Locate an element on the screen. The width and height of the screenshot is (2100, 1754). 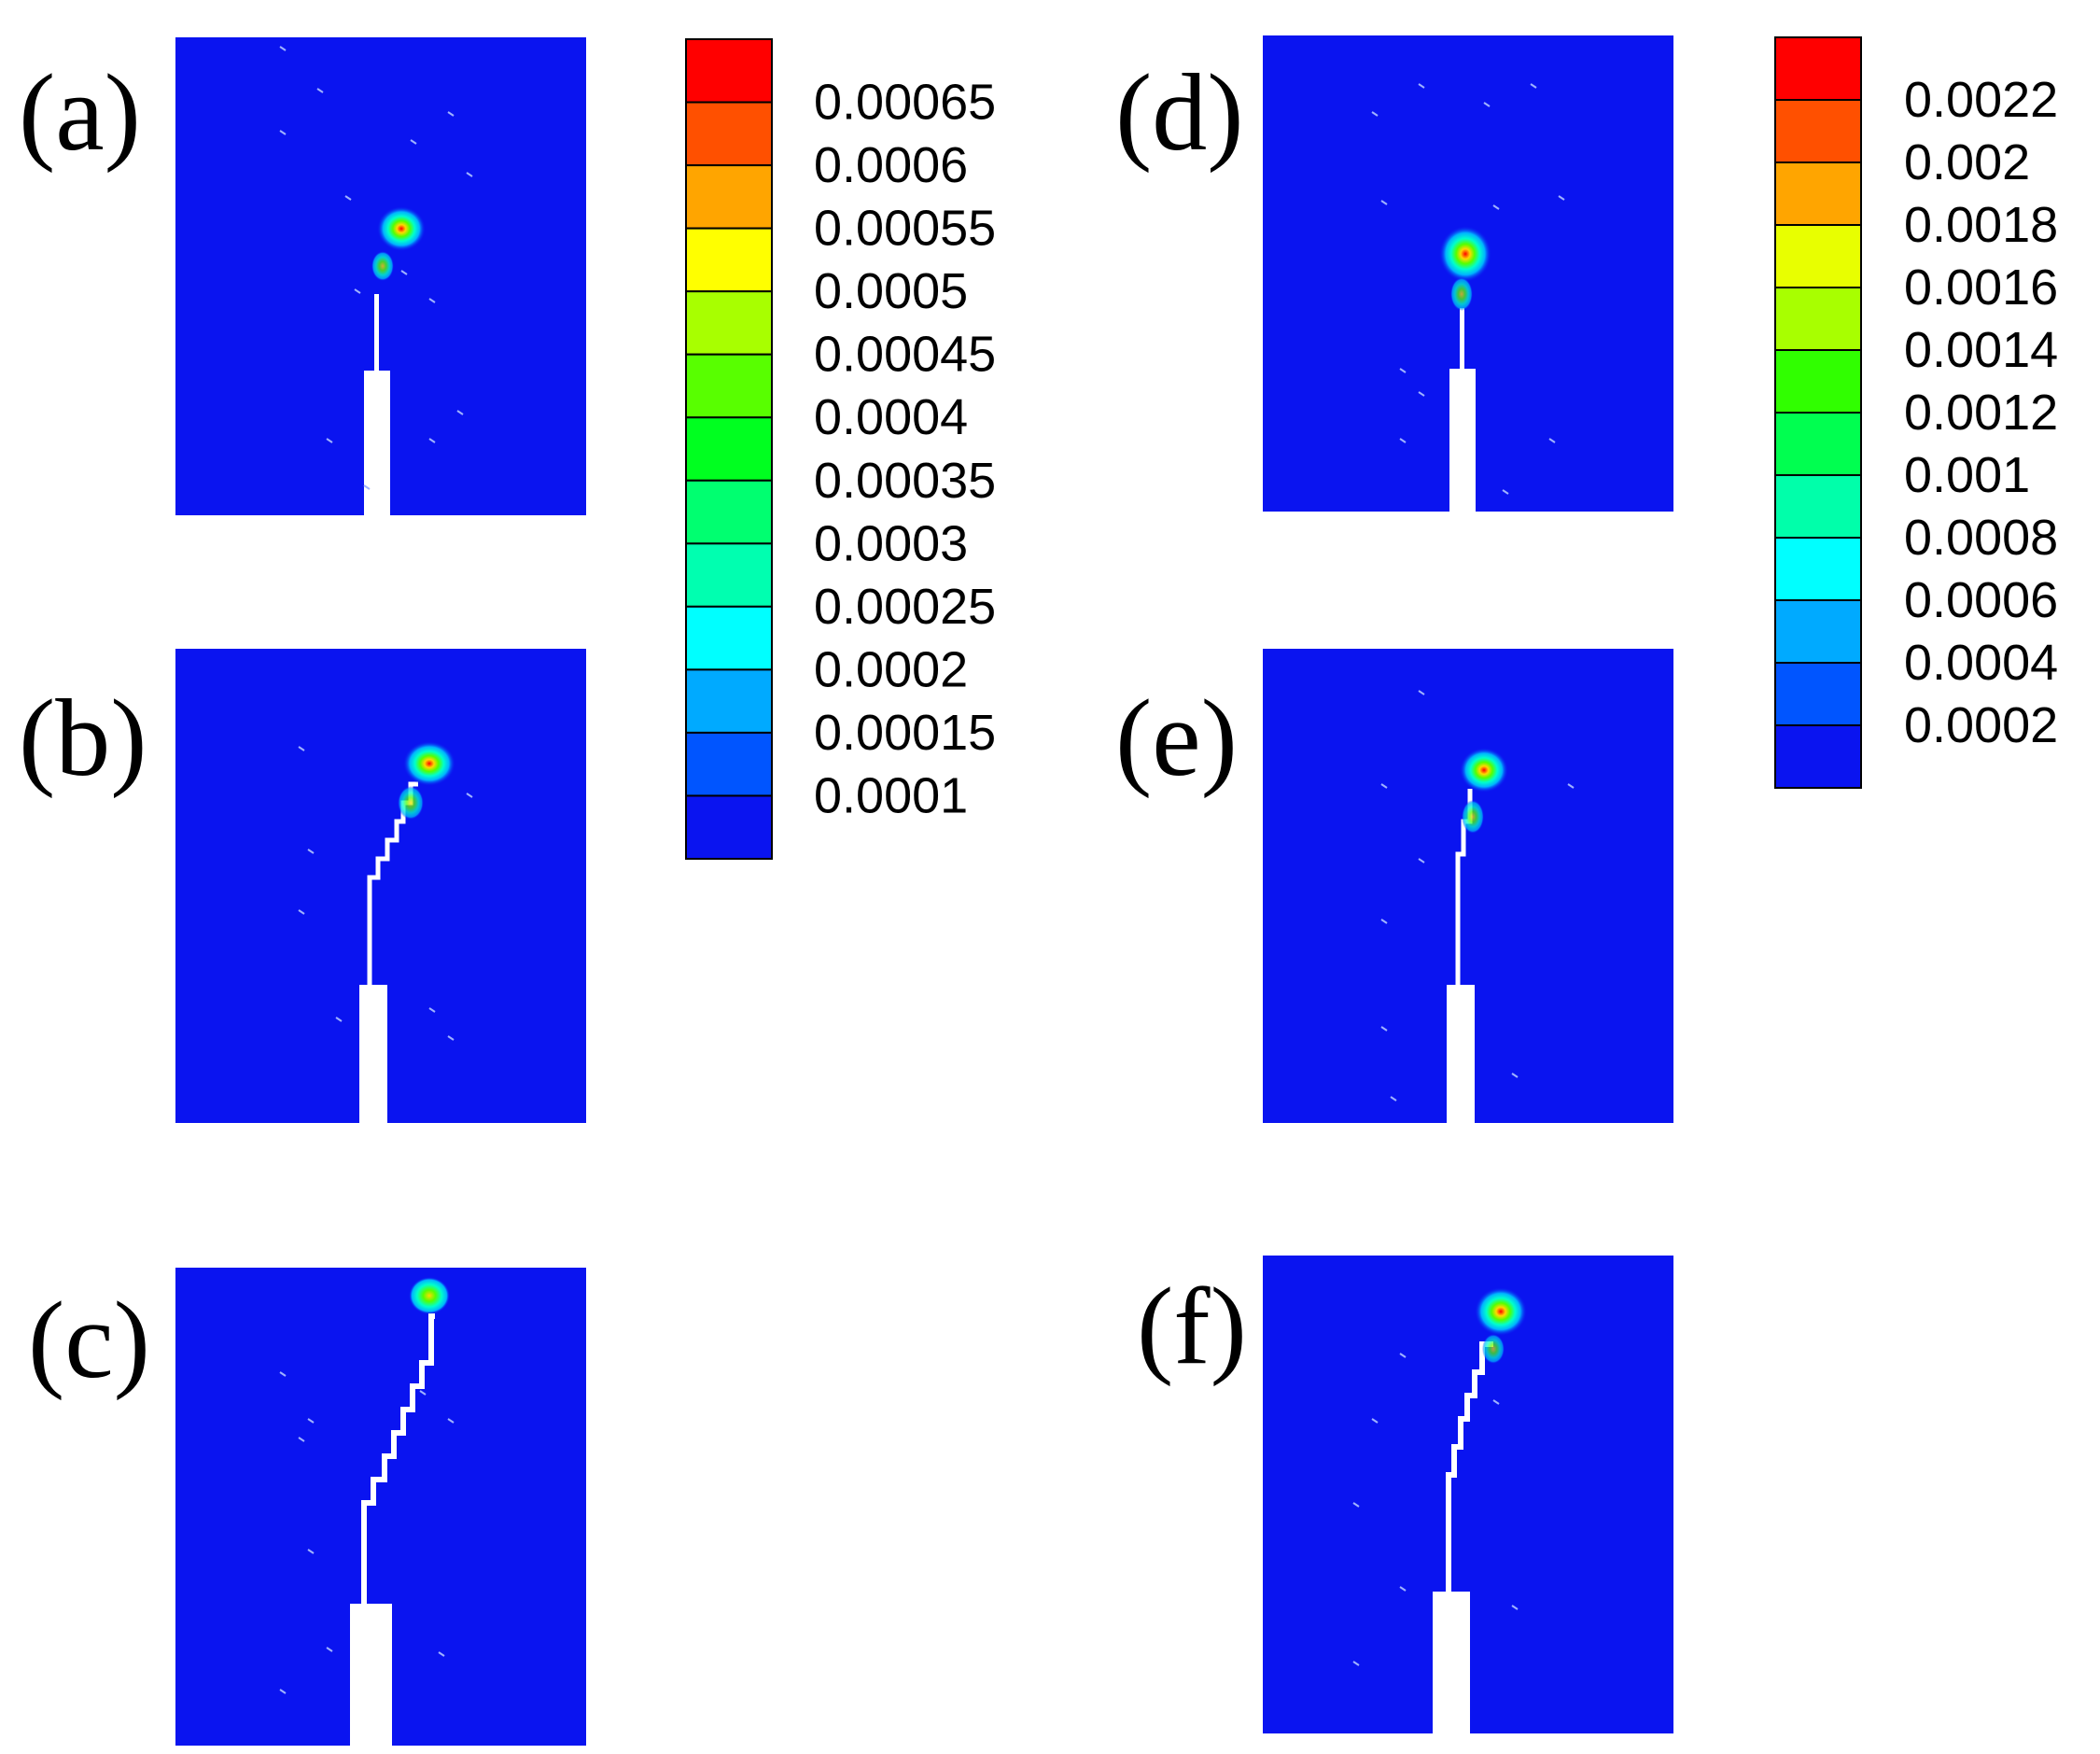
hotspot-d is located at coordinates (1465, 254).